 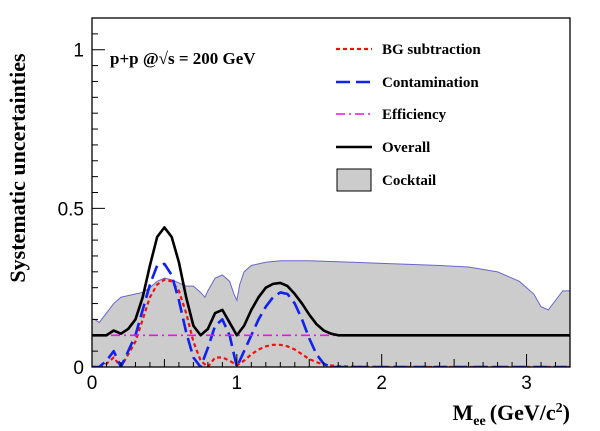 What do you see at coordinates (559, 408) in the screenshot?
I see `x-axis-label-units-sup: 2` at bounding box center [559, 408].